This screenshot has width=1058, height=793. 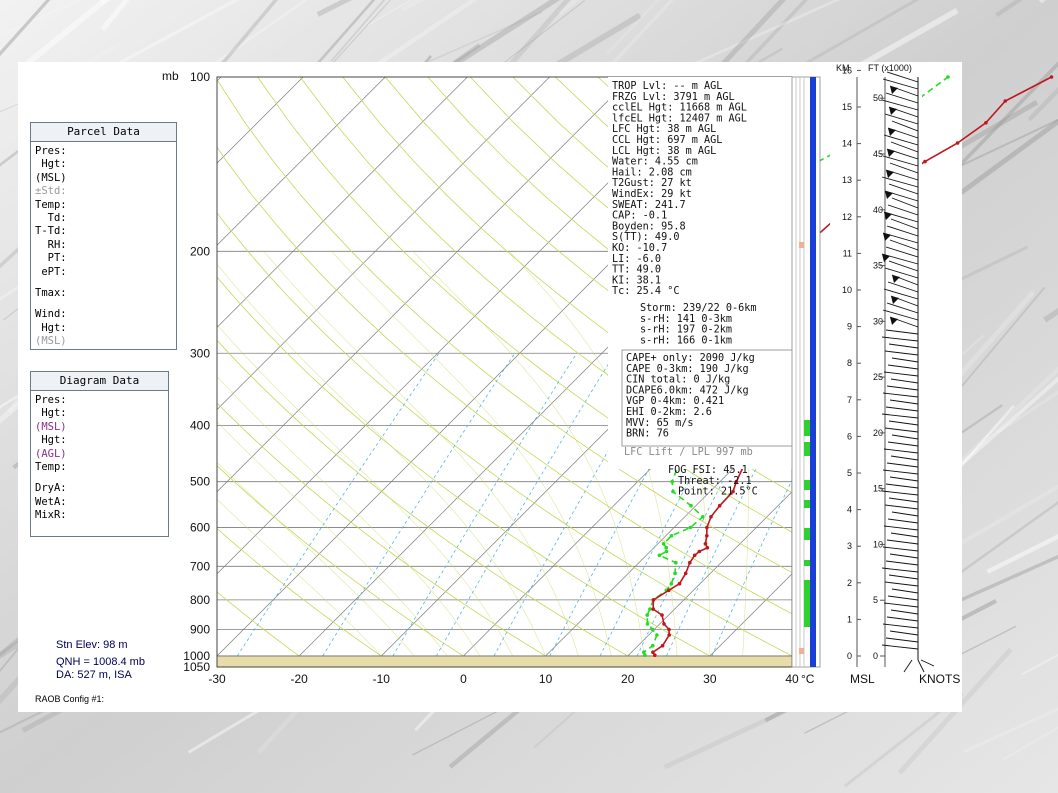 What do you see at coordinates (862, 679) in the screenshot?
I see `msl-label: MSL` at bounding box center [862, 679].